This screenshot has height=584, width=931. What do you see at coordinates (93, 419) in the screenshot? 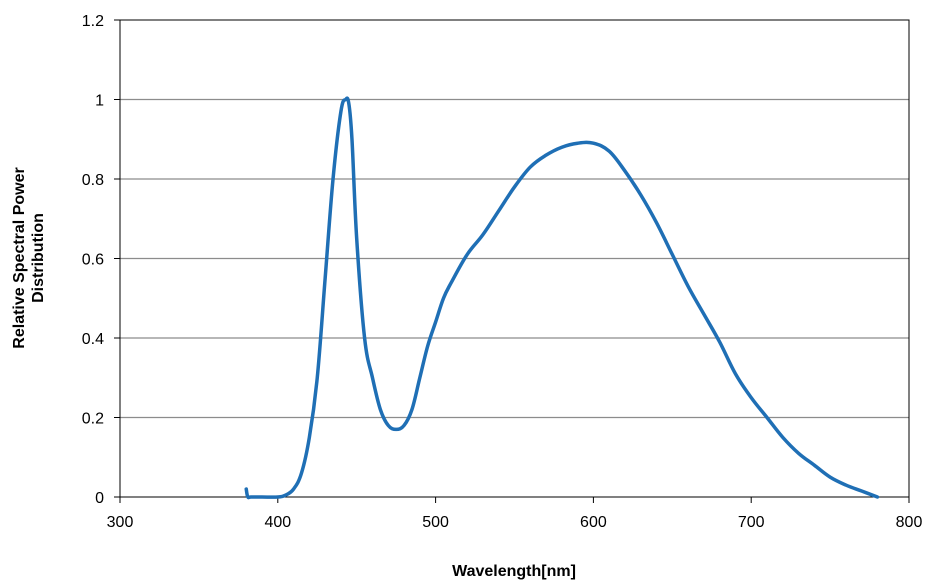
I see `y-tick-label: 0.2` at bounding box center [93, 419].